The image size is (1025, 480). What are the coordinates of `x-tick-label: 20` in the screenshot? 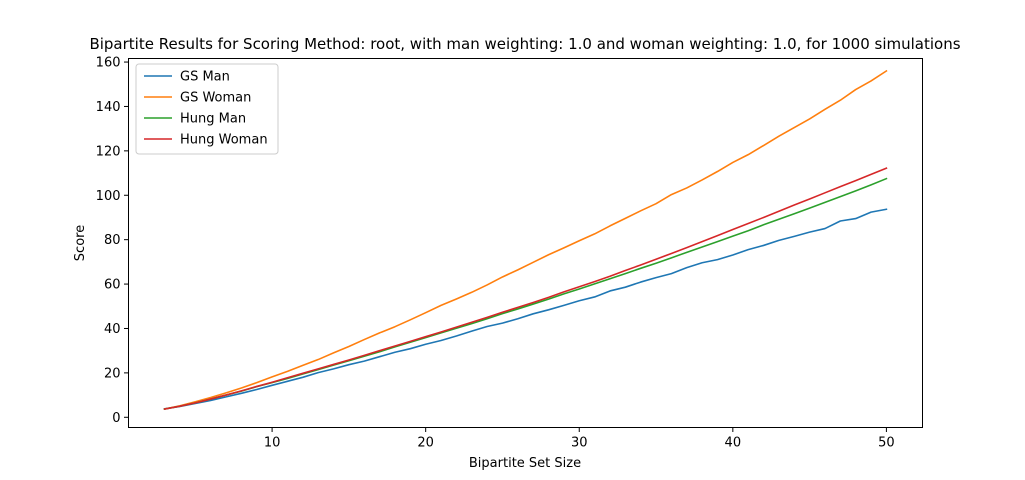 It's located at (425, 443).